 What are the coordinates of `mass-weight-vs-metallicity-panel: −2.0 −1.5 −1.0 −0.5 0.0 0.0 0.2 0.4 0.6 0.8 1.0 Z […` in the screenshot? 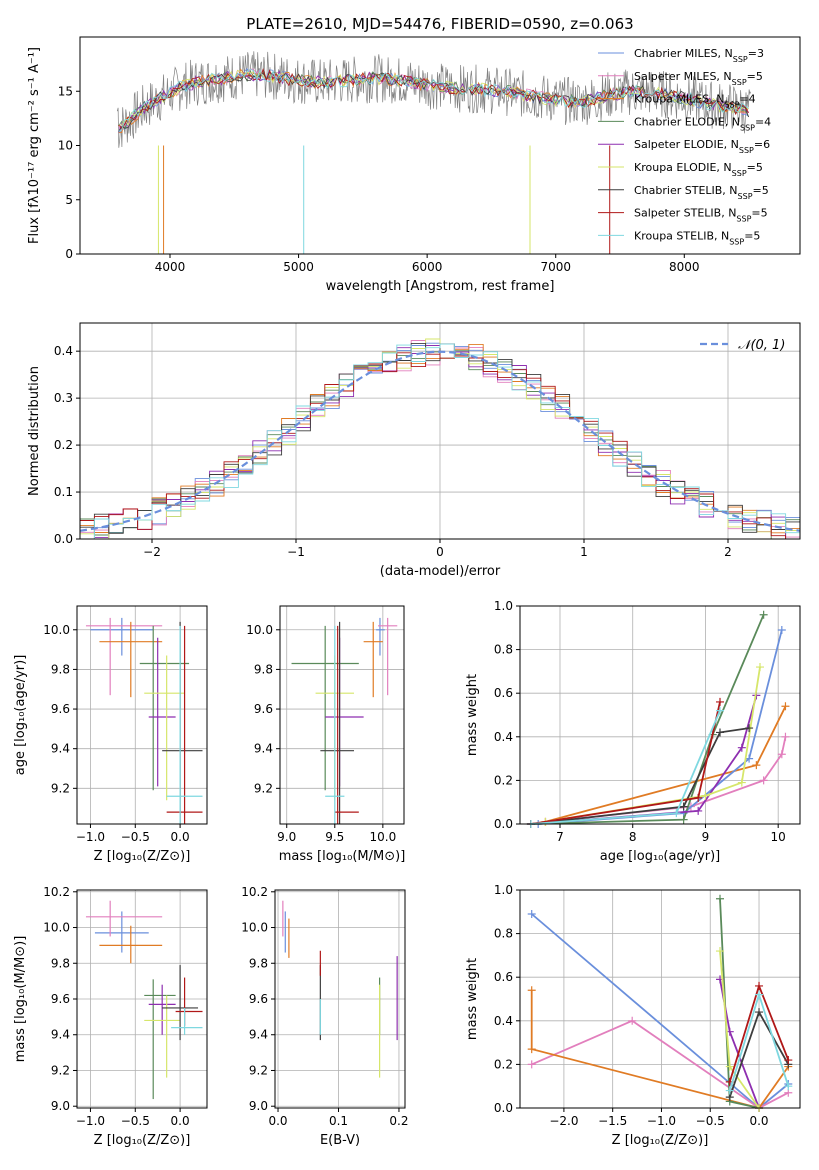 It's located at (633, 1015).